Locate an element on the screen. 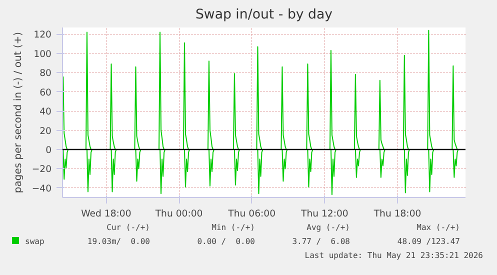 This screenshot has width=497, height=275. y-tick-label: 100 is located at coordinates (43, 54).